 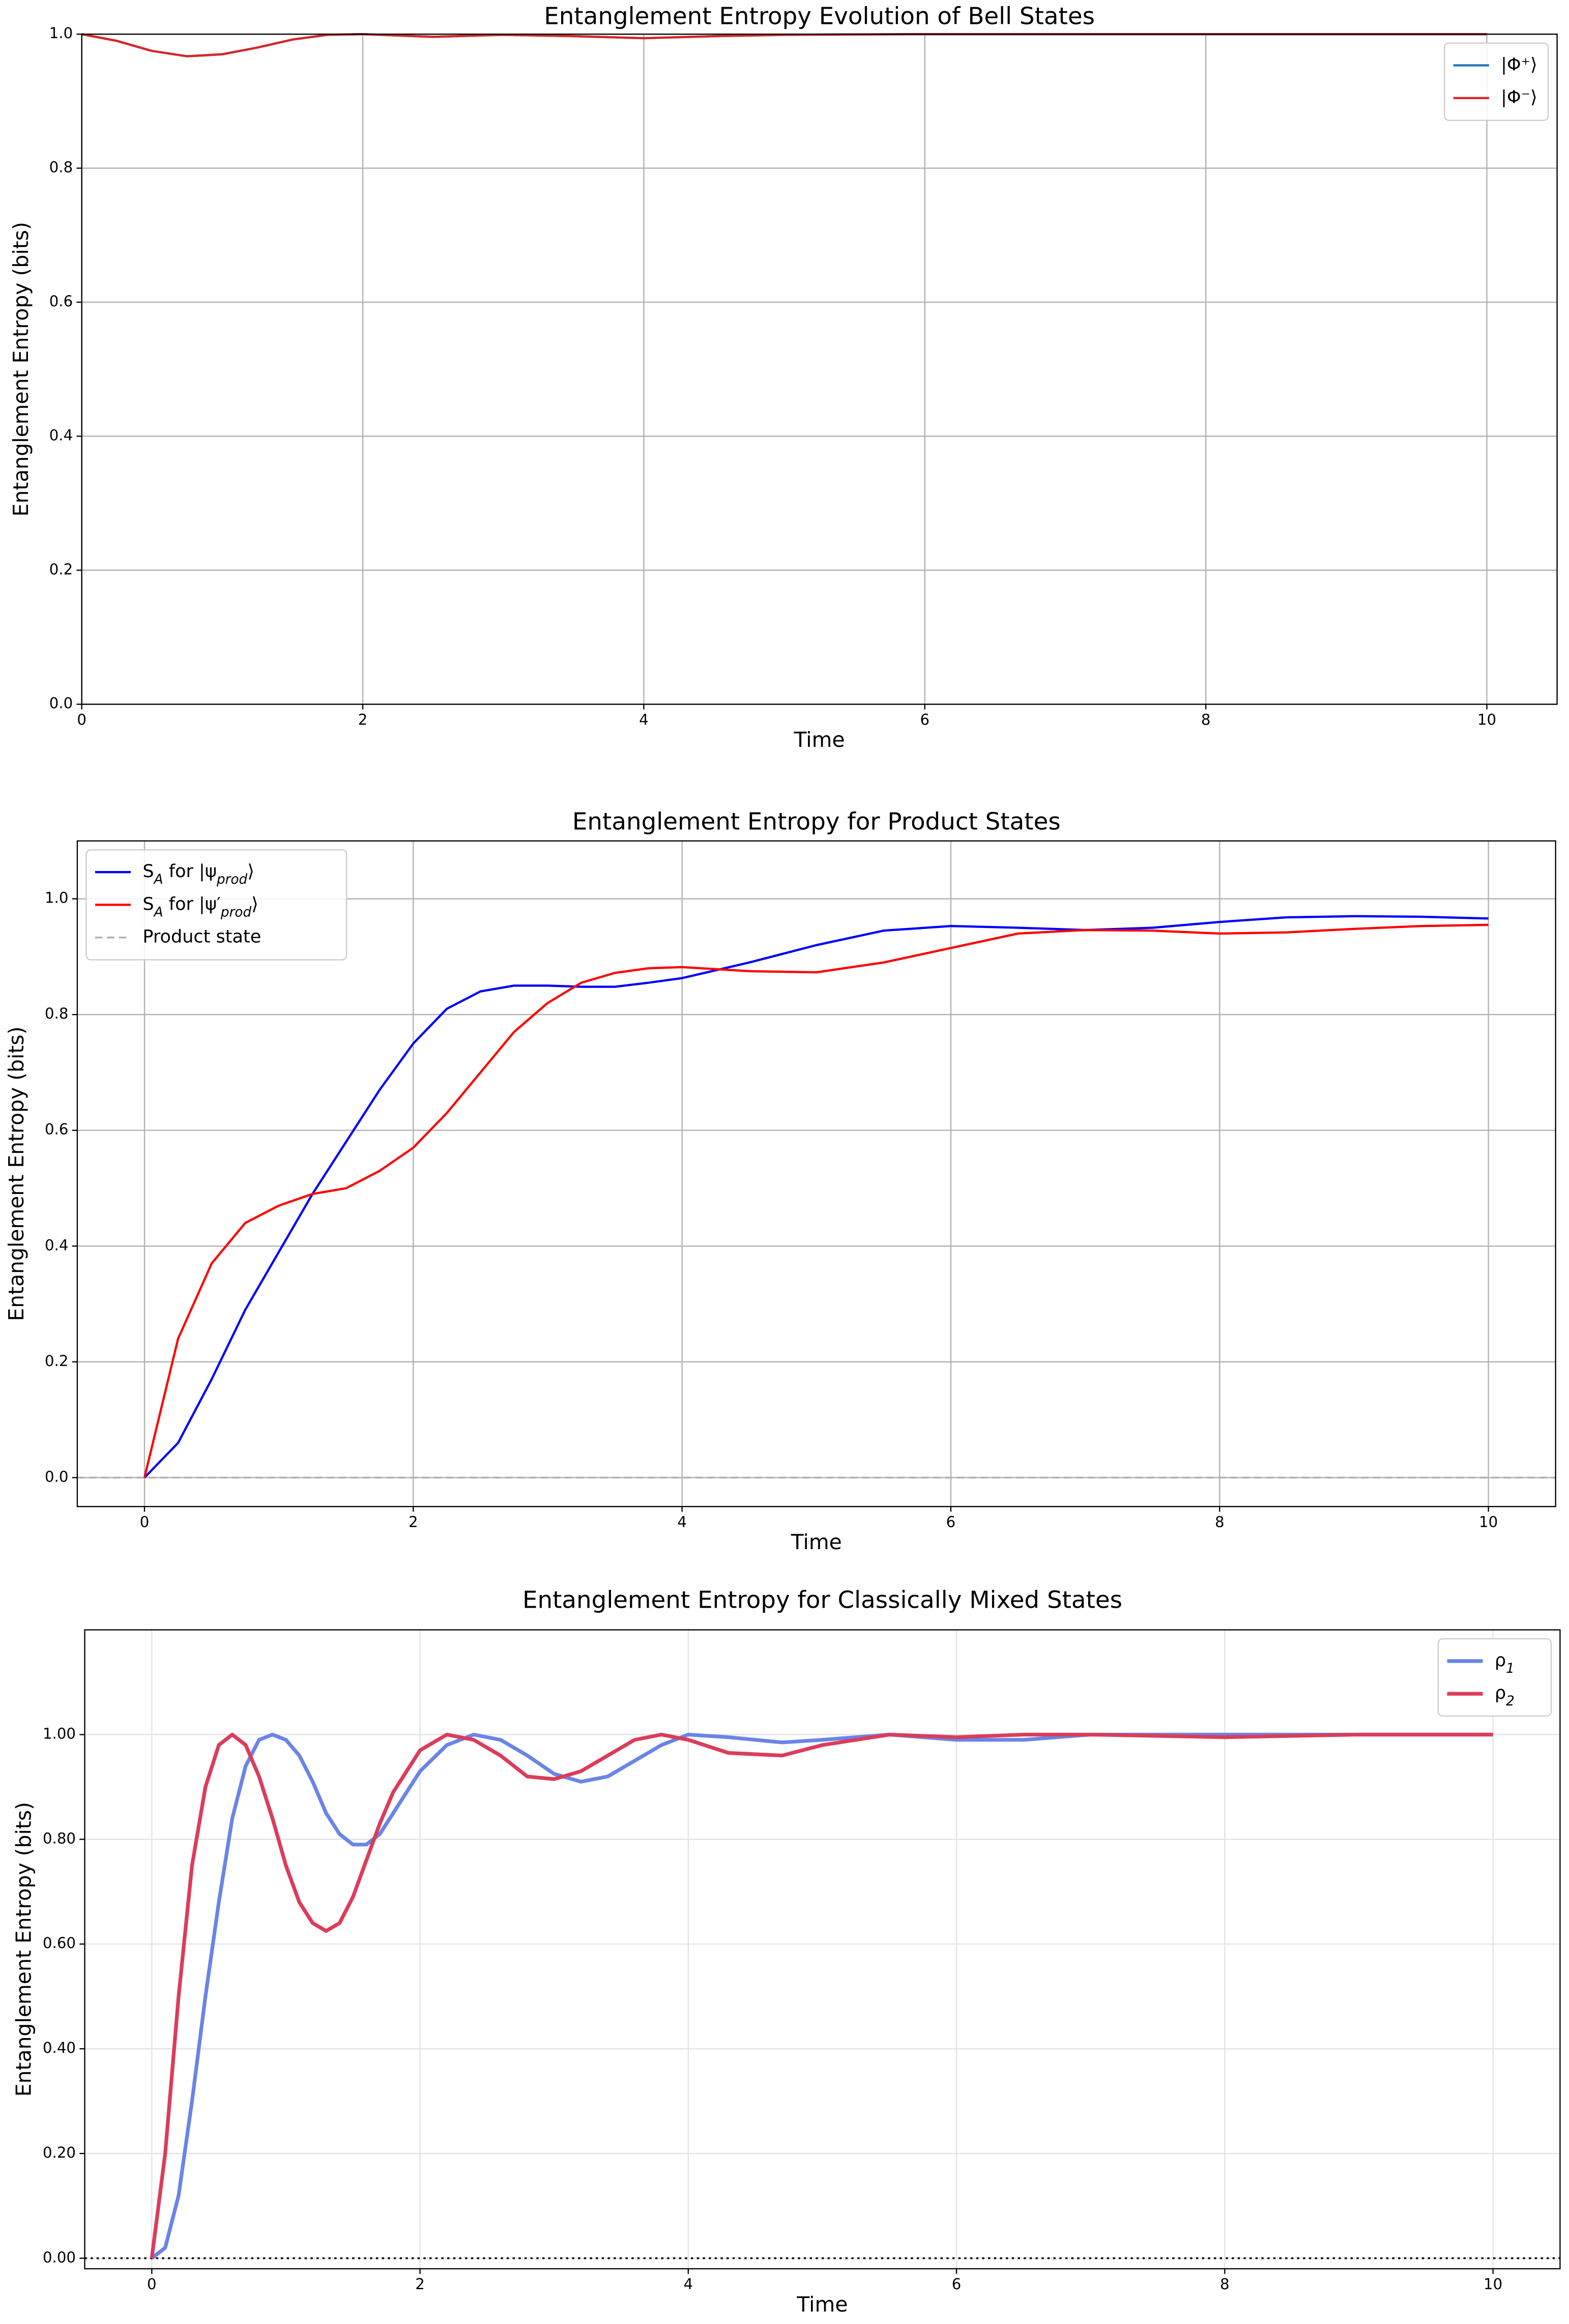 I want to click on y-tick-label: 1.00, so click(x=59, y=1733).